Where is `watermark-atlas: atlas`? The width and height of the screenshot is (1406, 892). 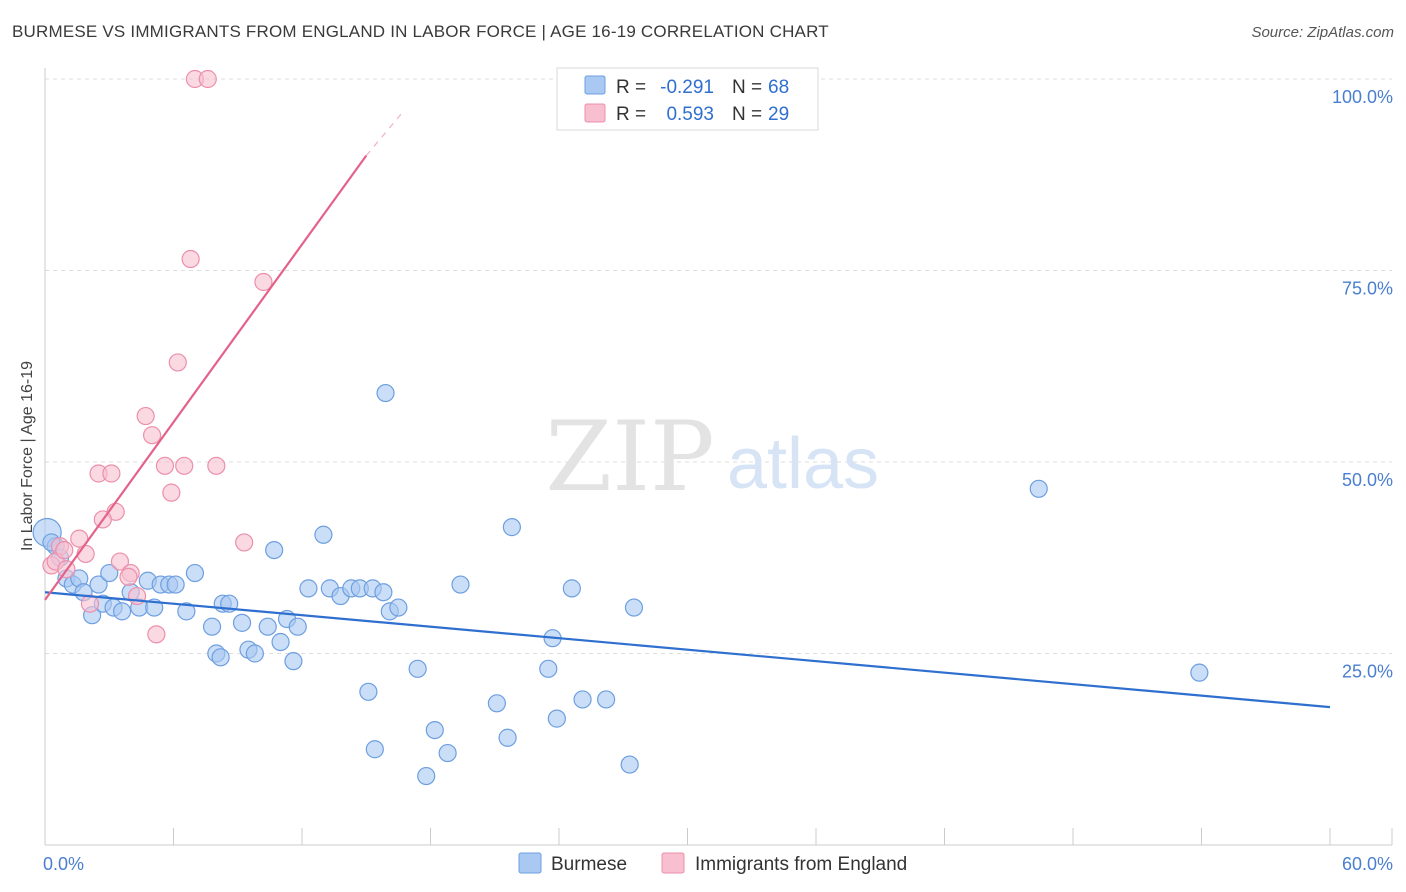 watermark-atlas: atlas is located at coordinates (803, 464).